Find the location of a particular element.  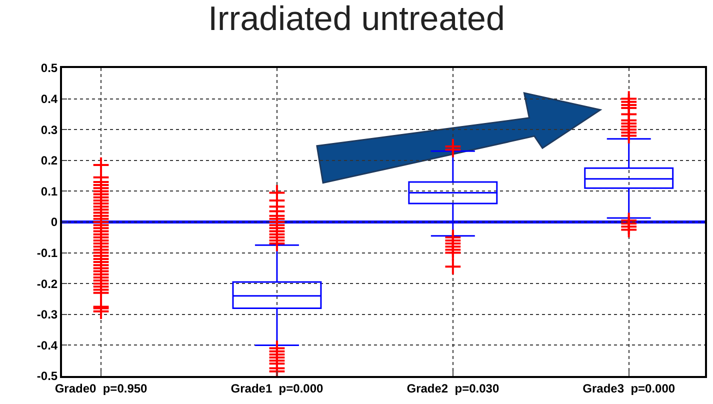

x-tick-label: Grade1 p=0.000 is located at coordinates (277, 388).